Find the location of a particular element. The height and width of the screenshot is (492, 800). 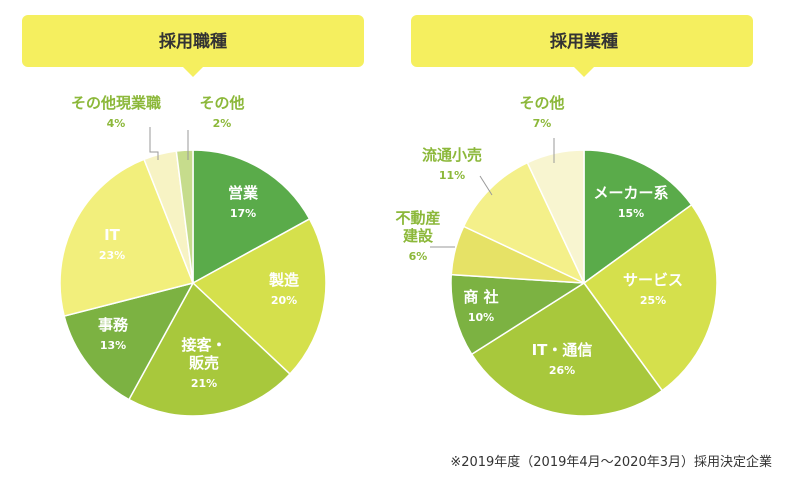

pie0-slice-2-label: 接客・ is located at coordinates (203, 345).